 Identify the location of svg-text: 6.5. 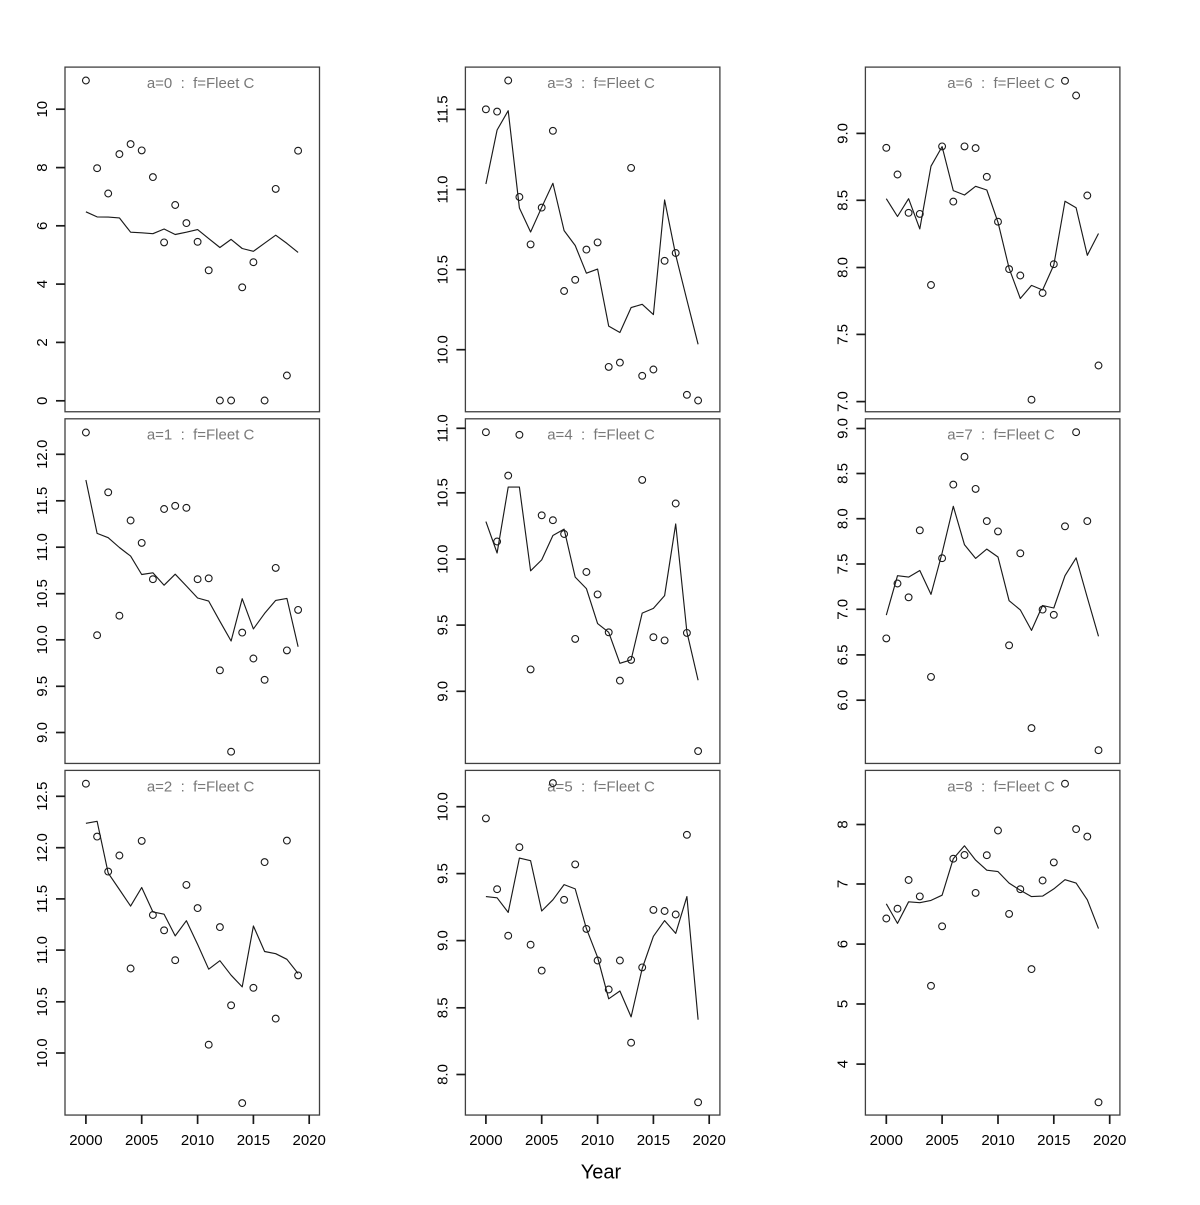
(842, 654).